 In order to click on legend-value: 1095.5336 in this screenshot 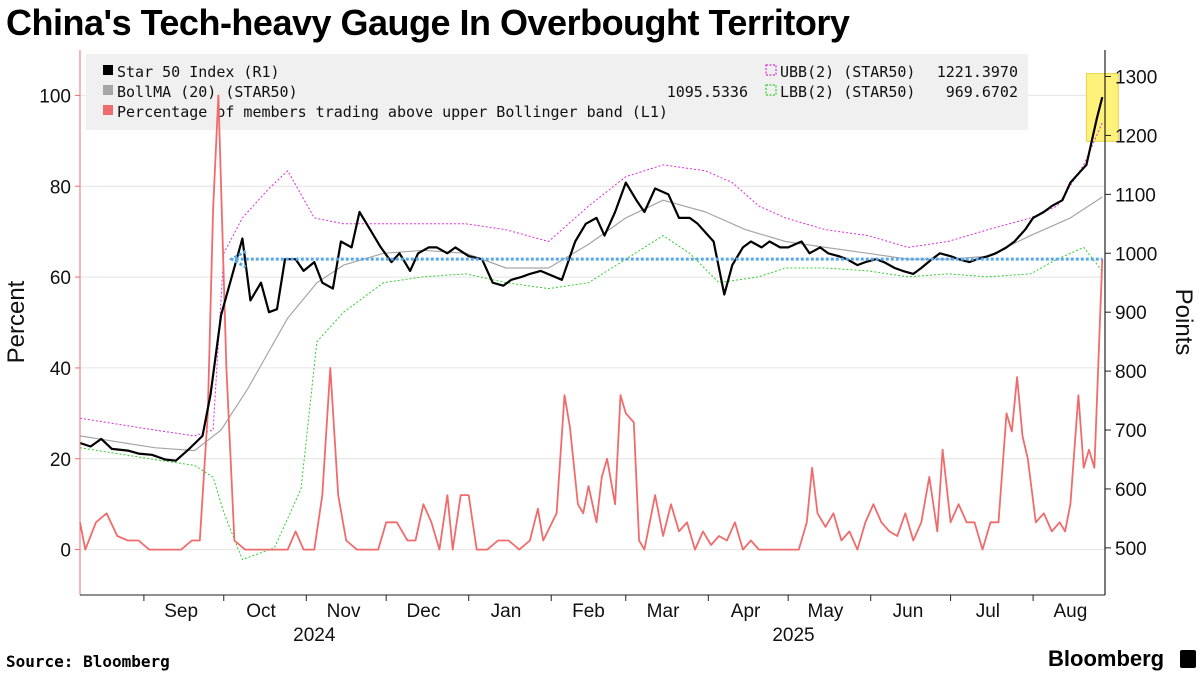, I will do `click(707, 92)`.